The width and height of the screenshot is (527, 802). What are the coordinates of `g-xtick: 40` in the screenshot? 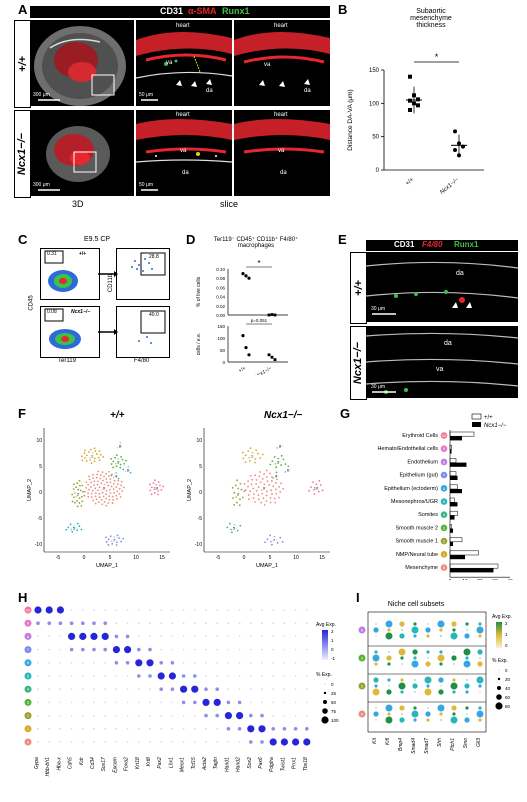 It's located at (510, 579).